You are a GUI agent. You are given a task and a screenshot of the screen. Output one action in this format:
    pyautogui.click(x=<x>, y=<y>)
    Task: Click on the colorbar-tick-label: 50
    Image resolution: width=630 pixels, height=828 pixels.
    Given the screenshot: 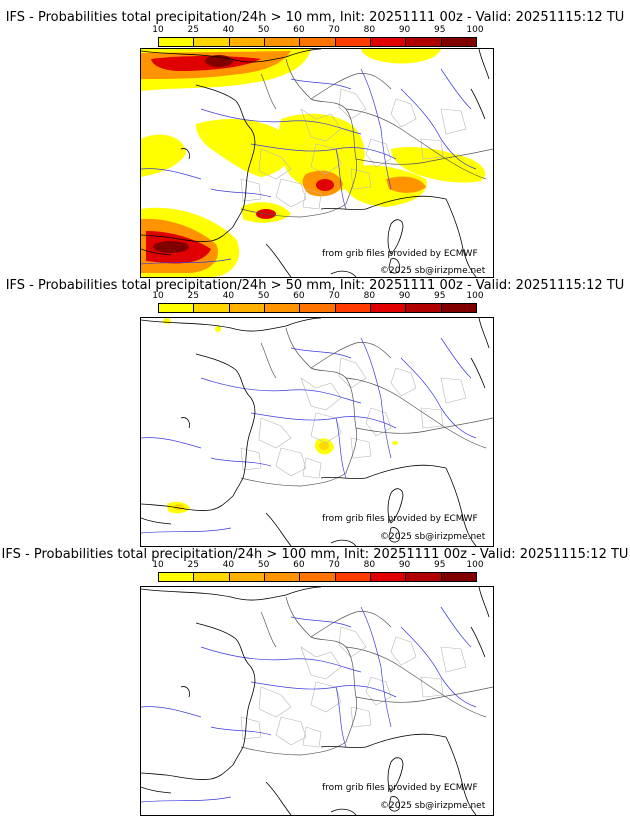 What is the action you would take?
    pyautogui.click(x=263, y=30)
    